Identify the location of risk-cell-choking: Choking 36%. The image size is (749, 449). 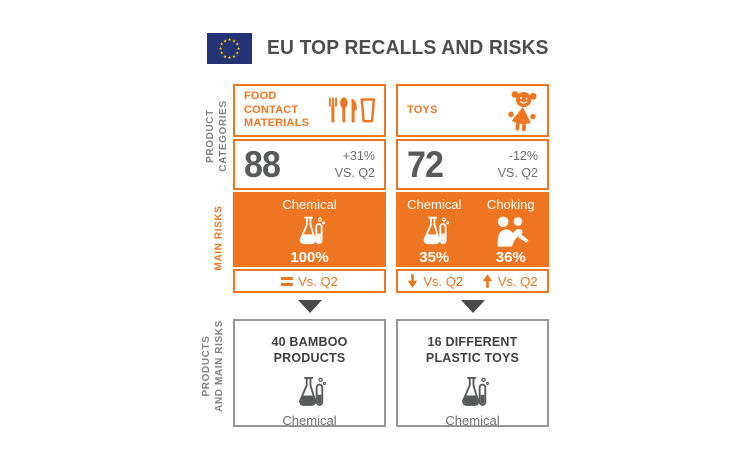
(510, 231).